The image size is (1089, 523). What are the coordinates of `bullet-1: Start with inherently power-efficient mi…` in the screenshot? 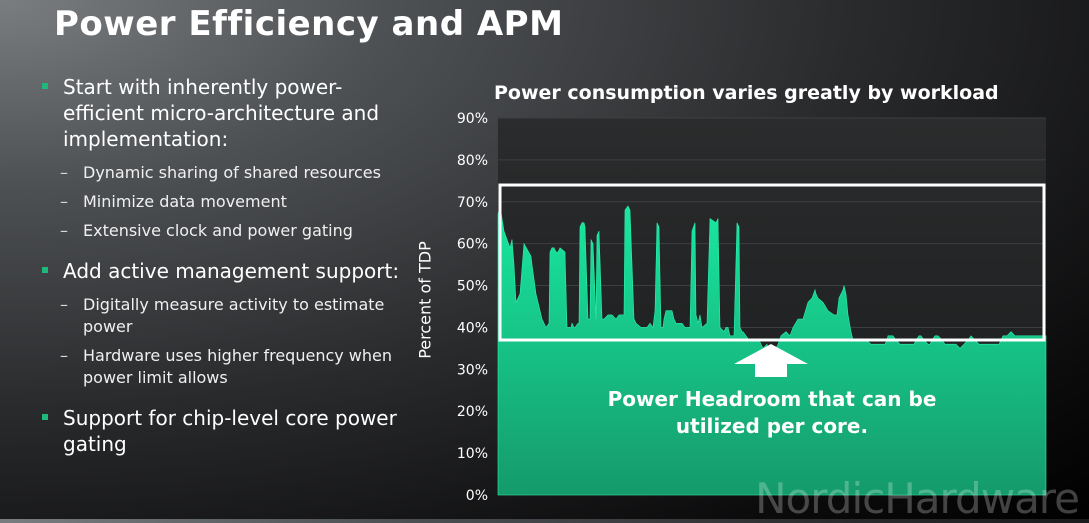 It's located at (230, 113).